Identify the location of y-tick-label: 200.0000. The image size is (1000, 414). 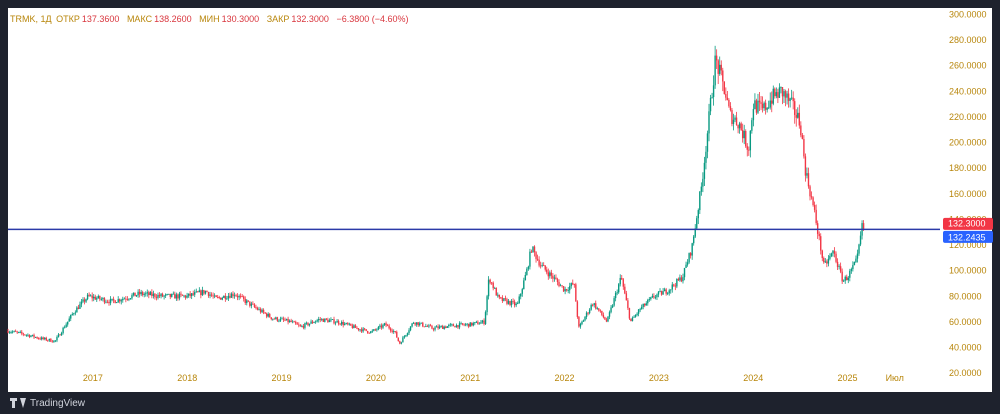
(968, 143).